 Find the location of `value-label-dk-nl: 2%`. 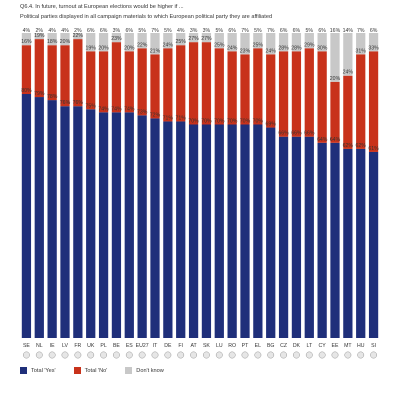

value-label-dk-nl: 2% is located at coordinates (40, 31).